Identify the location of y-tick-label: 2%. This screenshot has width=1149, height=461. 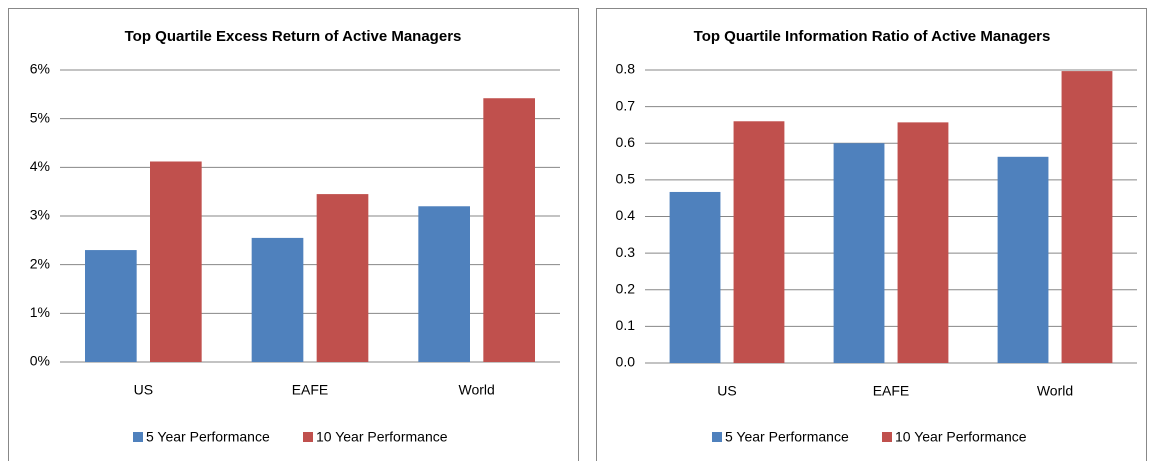
(40, 263).